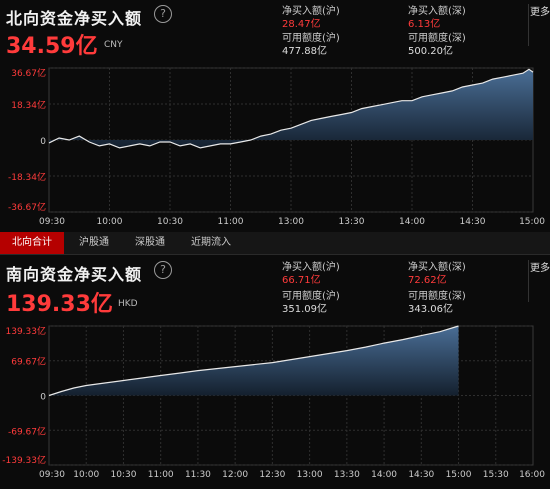 Image resolution: width=550 pixels, height=489 pixels. What do you see at coordinates (301, 24) in the screenshot?
I see `north-buy-sh-value: 28.47亿` at bounding box center [301, 24].